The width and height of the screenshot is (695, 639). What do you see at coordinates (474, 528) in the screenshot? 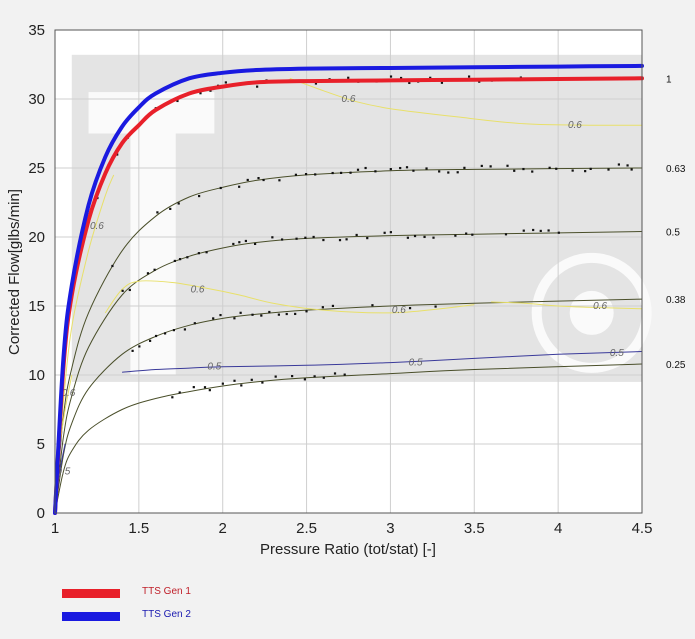
I see `x-tick-label: 3.5` at bounding box center [474, 528].